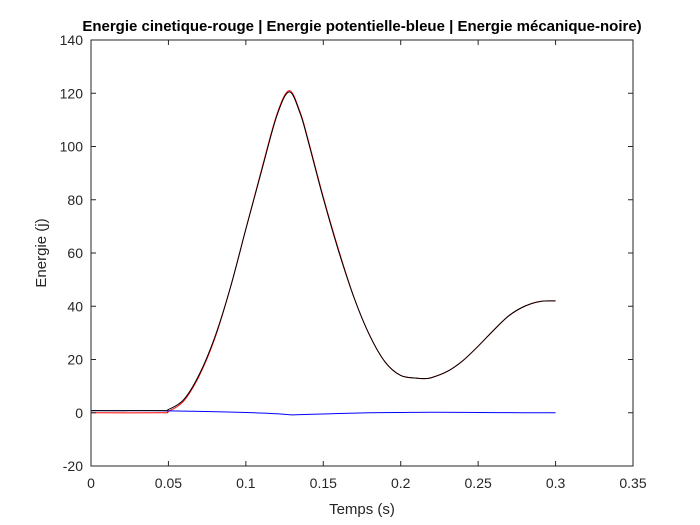  Describe the element at coordinates (75, 253) in the screenshot. I see `y-tick-label: 60` at that location.